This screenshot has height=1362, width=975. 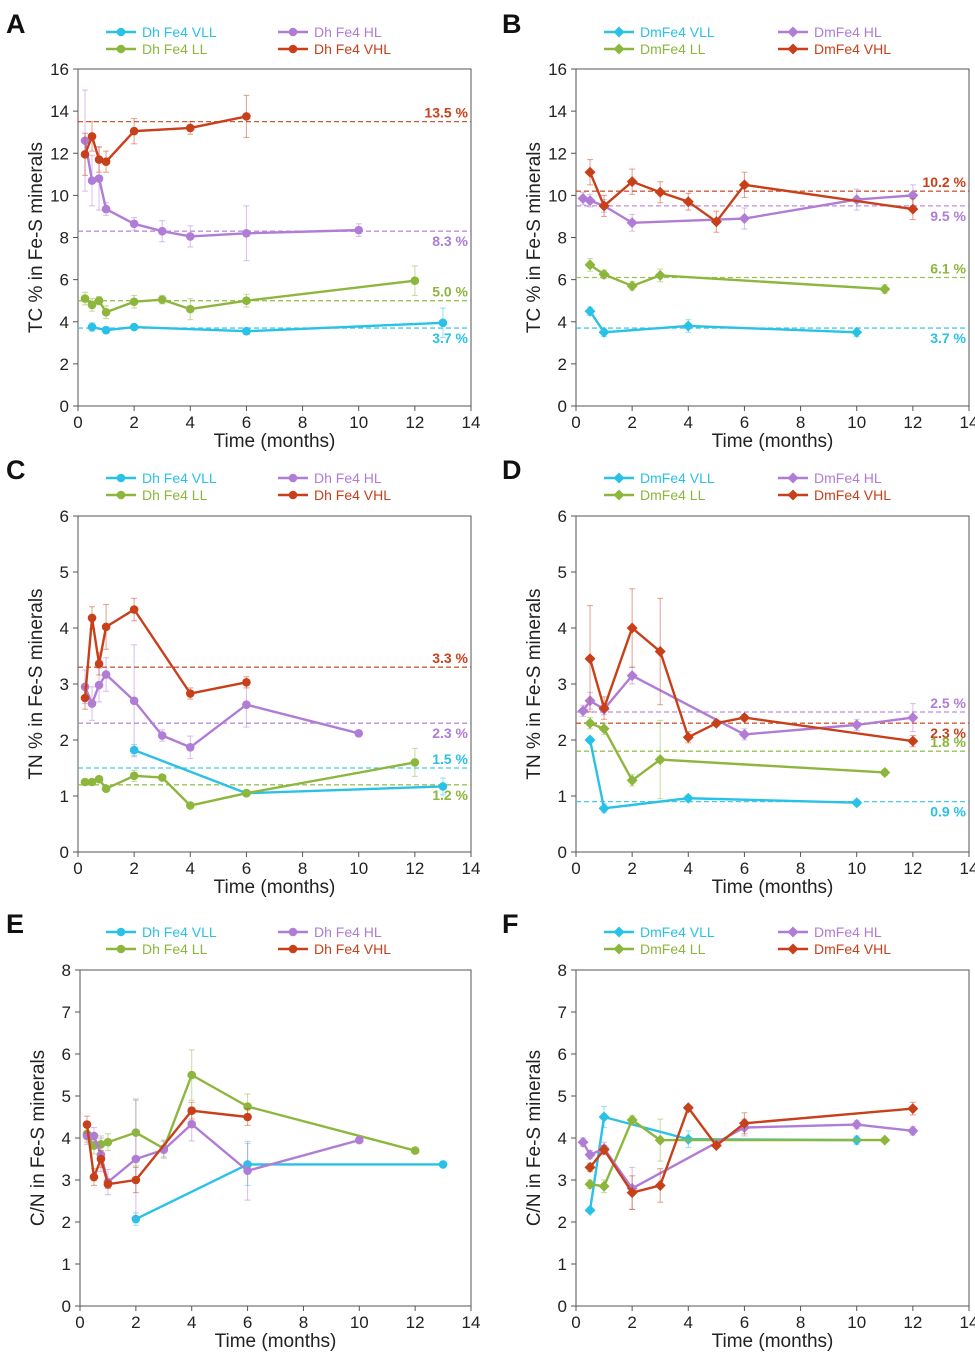 I want to click on x-tick-label: 8, so click(x=303, y=1322).